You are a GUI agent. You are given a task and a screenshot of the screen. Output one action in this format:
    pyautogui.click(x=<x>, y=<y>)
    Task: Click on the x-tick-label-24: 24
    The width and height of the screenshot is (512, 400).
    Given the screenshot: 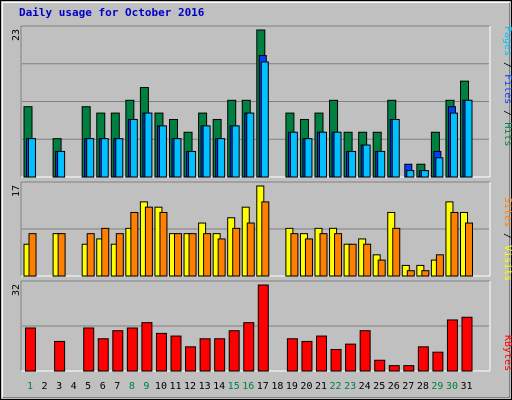 What is the action you would take?
    pyautogui.click(x=365, y=386)
    